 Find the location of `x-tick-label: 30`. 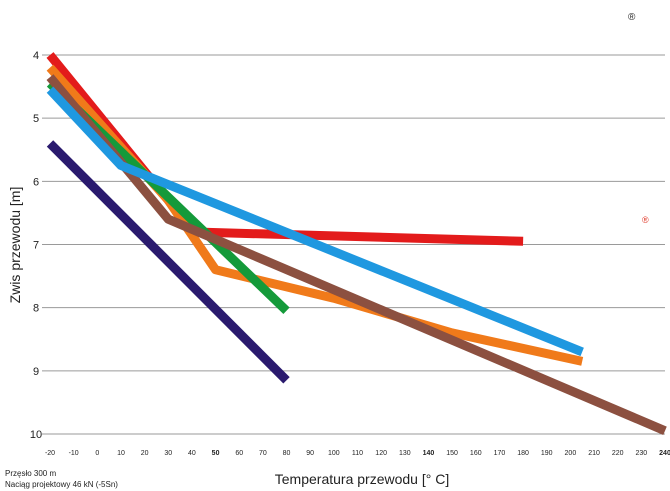

x-tick-label: 30 is located at coordinates (168, 453).